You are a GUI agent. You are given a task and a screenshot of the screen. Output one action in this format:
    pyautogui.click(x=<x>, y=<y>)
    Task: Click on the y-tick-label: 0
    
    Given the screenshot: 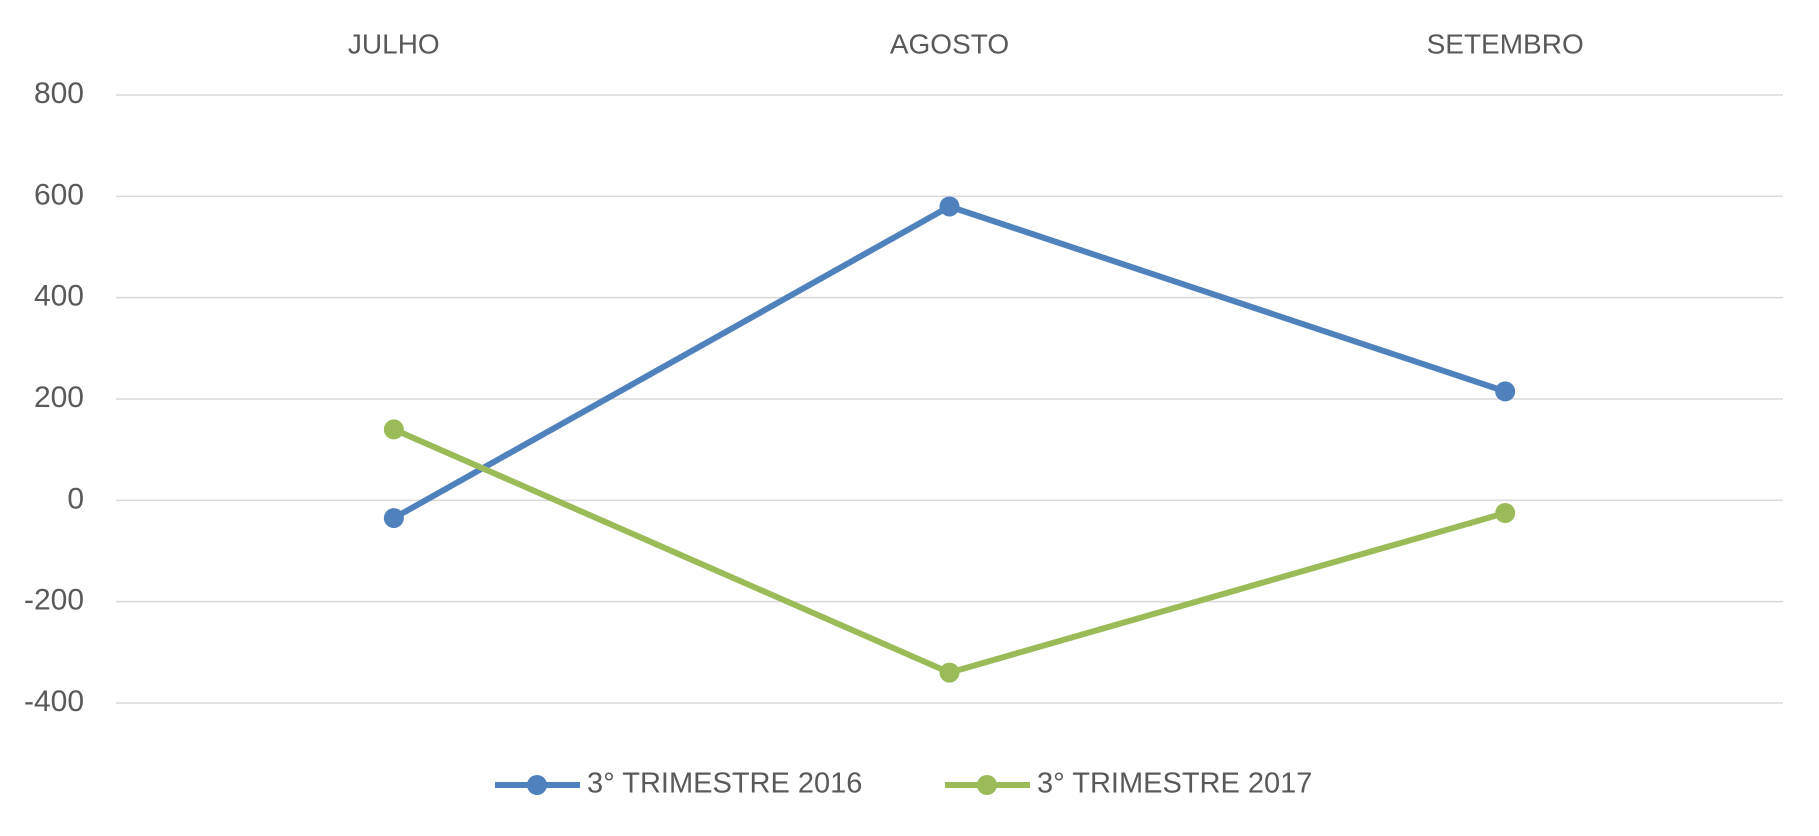 What is the action you would take?
    pyautogui.click(x=75, y=498)
    